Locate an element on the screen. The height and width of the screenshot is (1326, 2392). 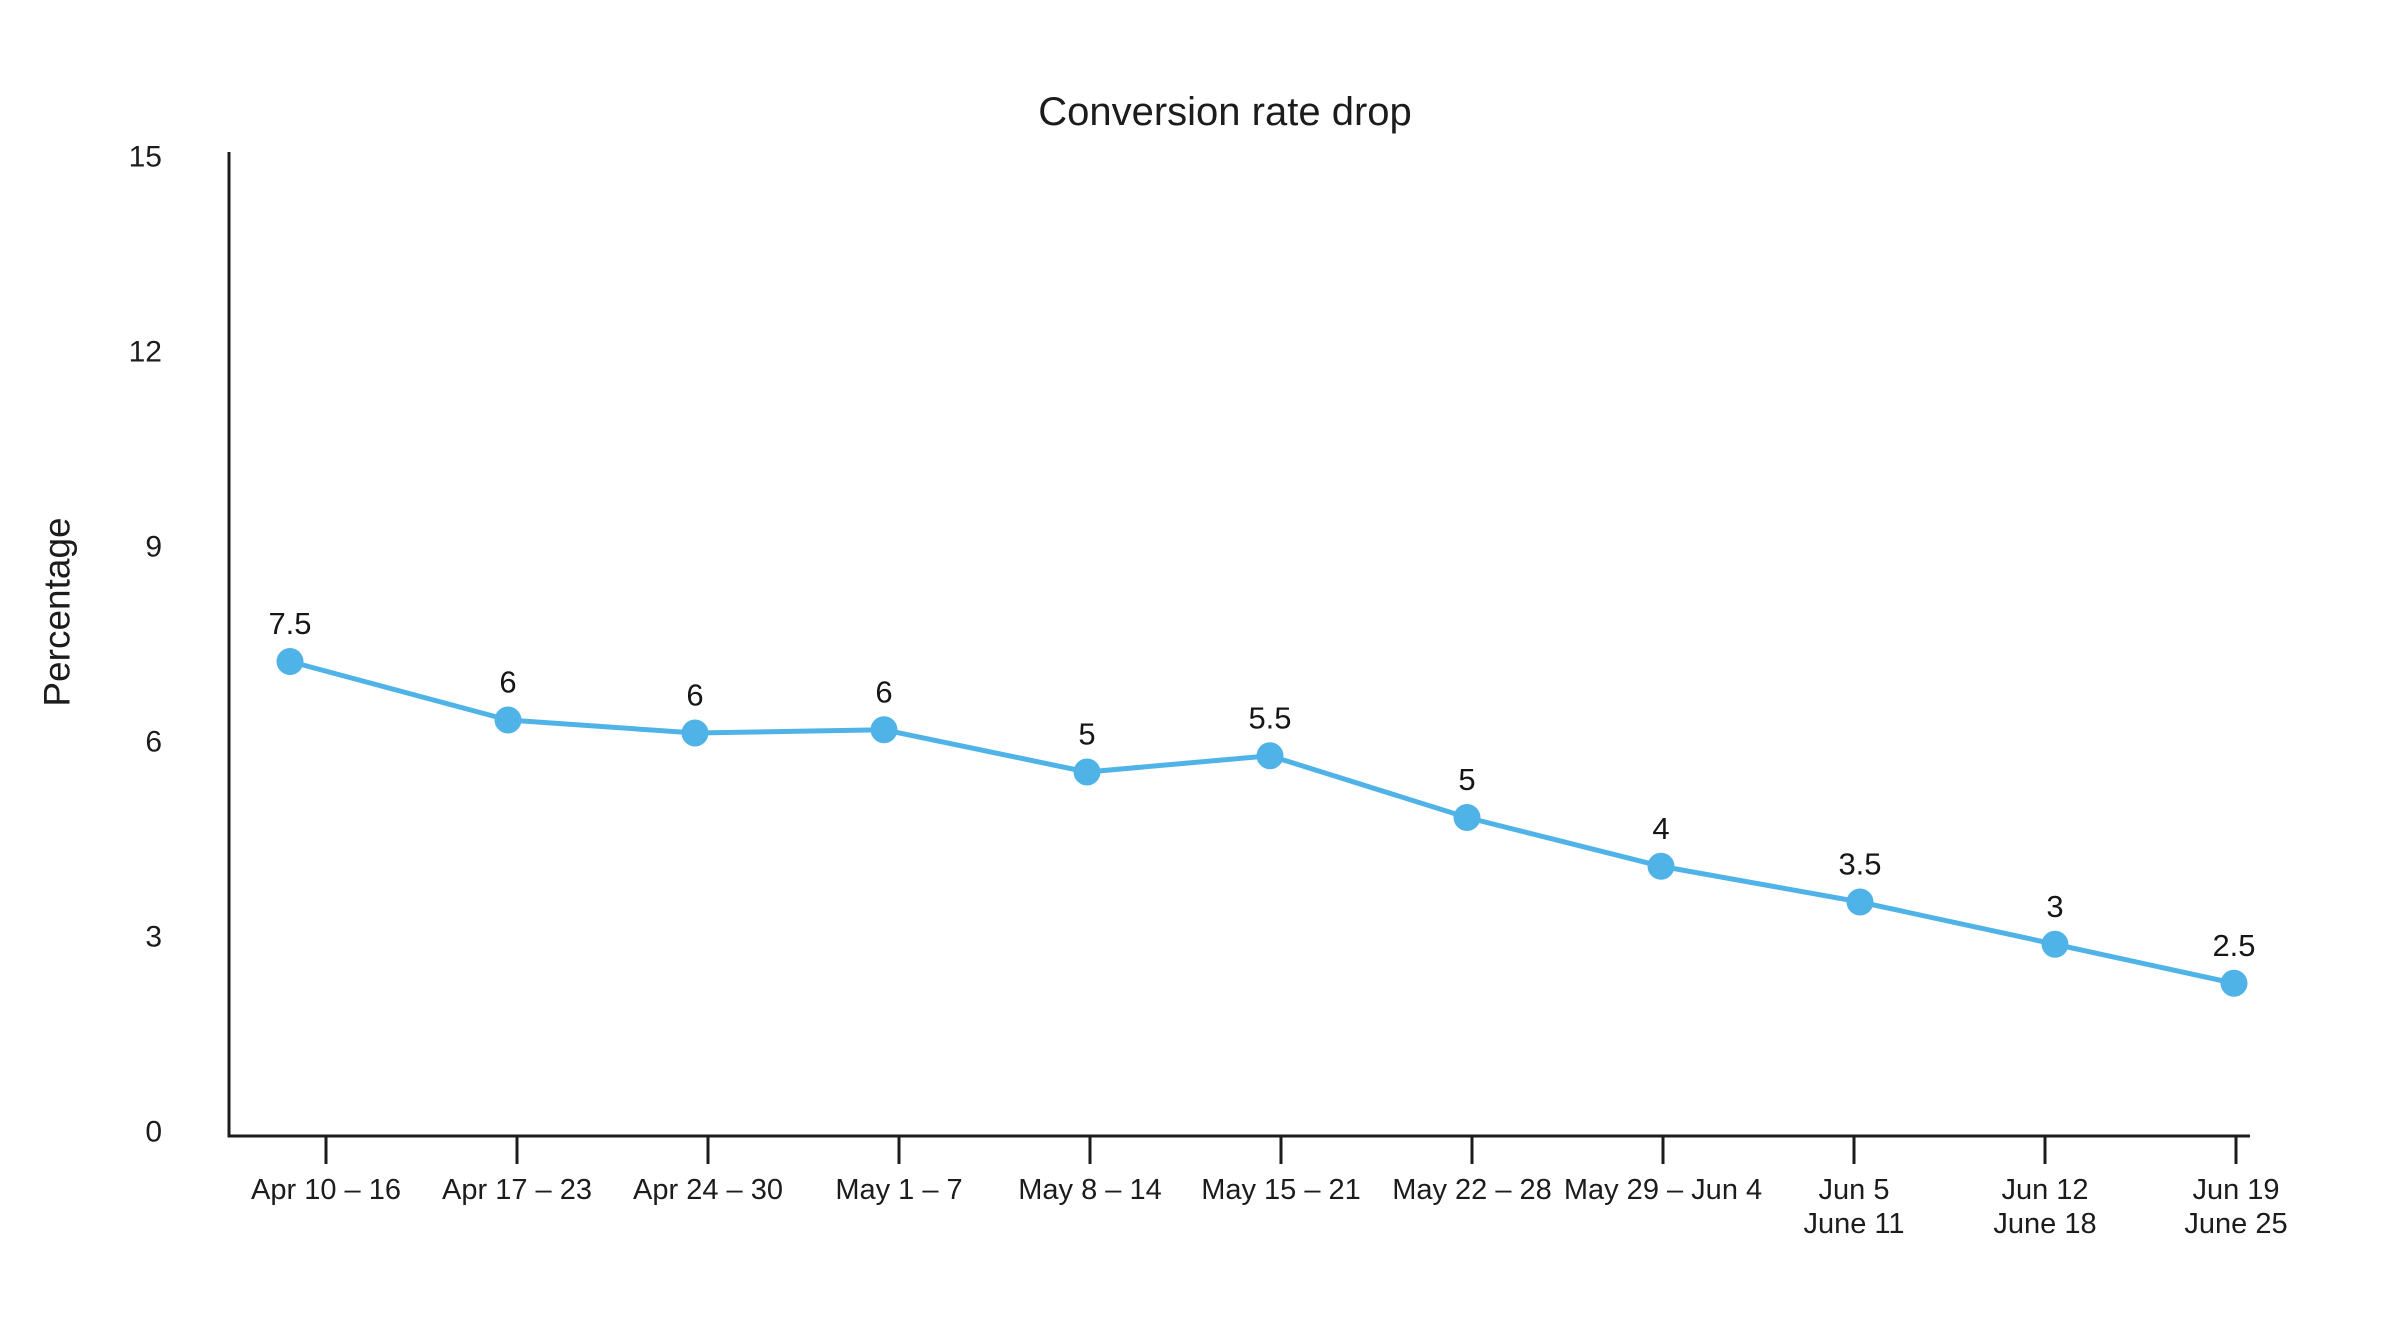
y-tick-label: 9 is located at coordinates (153, 547).